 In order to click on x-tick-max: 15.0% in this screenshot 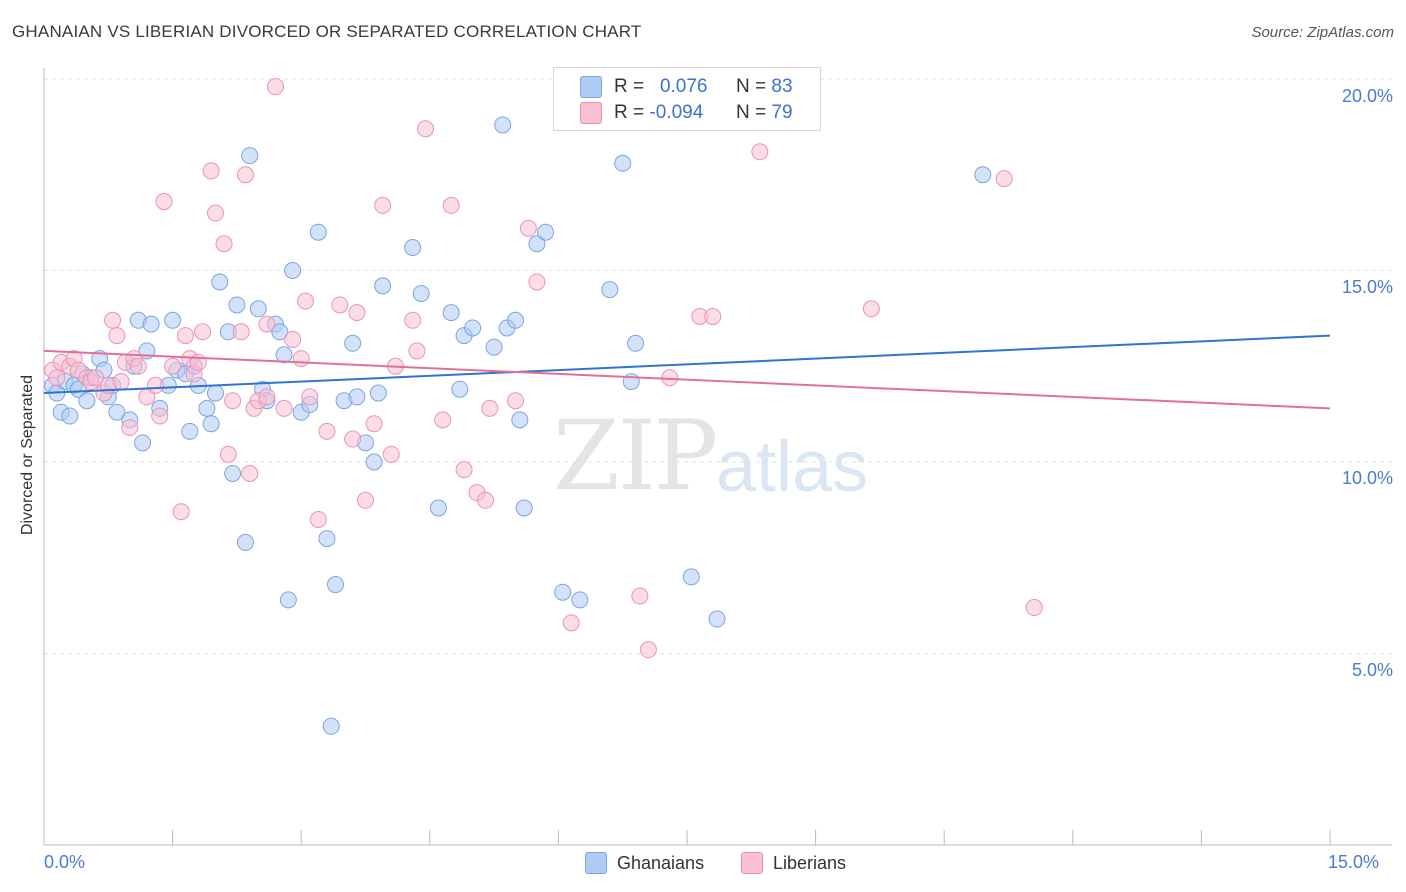, I will do `click(1354, 862)`.